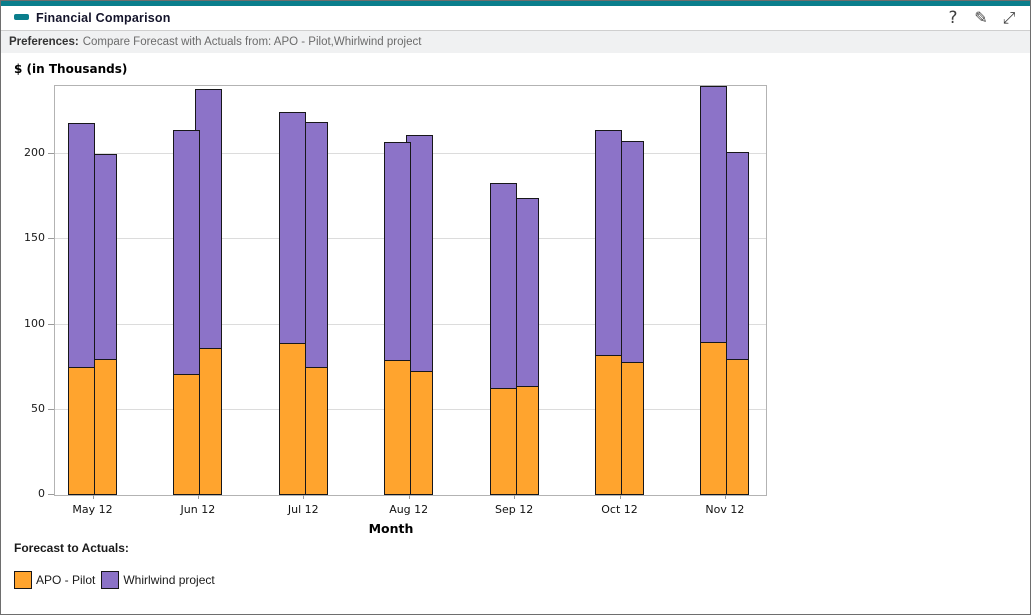  What do you see at coordinates (66, 580) in the screenshot?
I see `legend-label: APO - Pilot` at bounding box center [66, 580].